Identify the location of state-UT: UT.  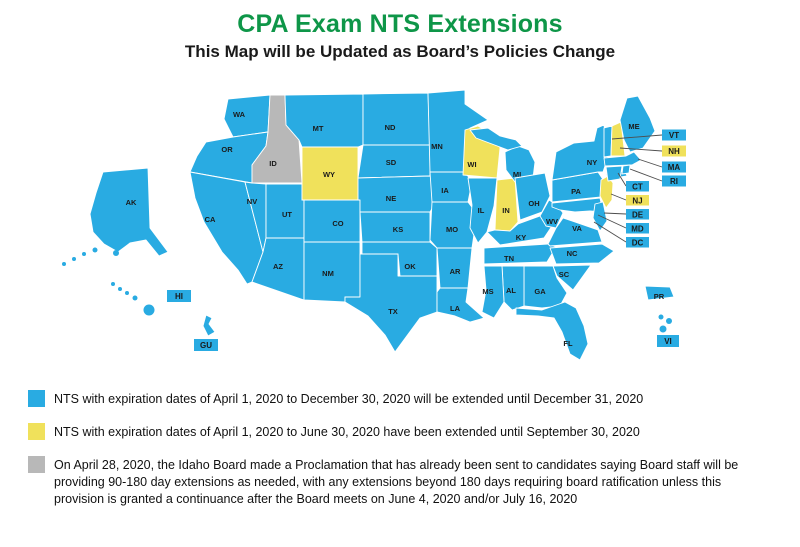
(285, 211).